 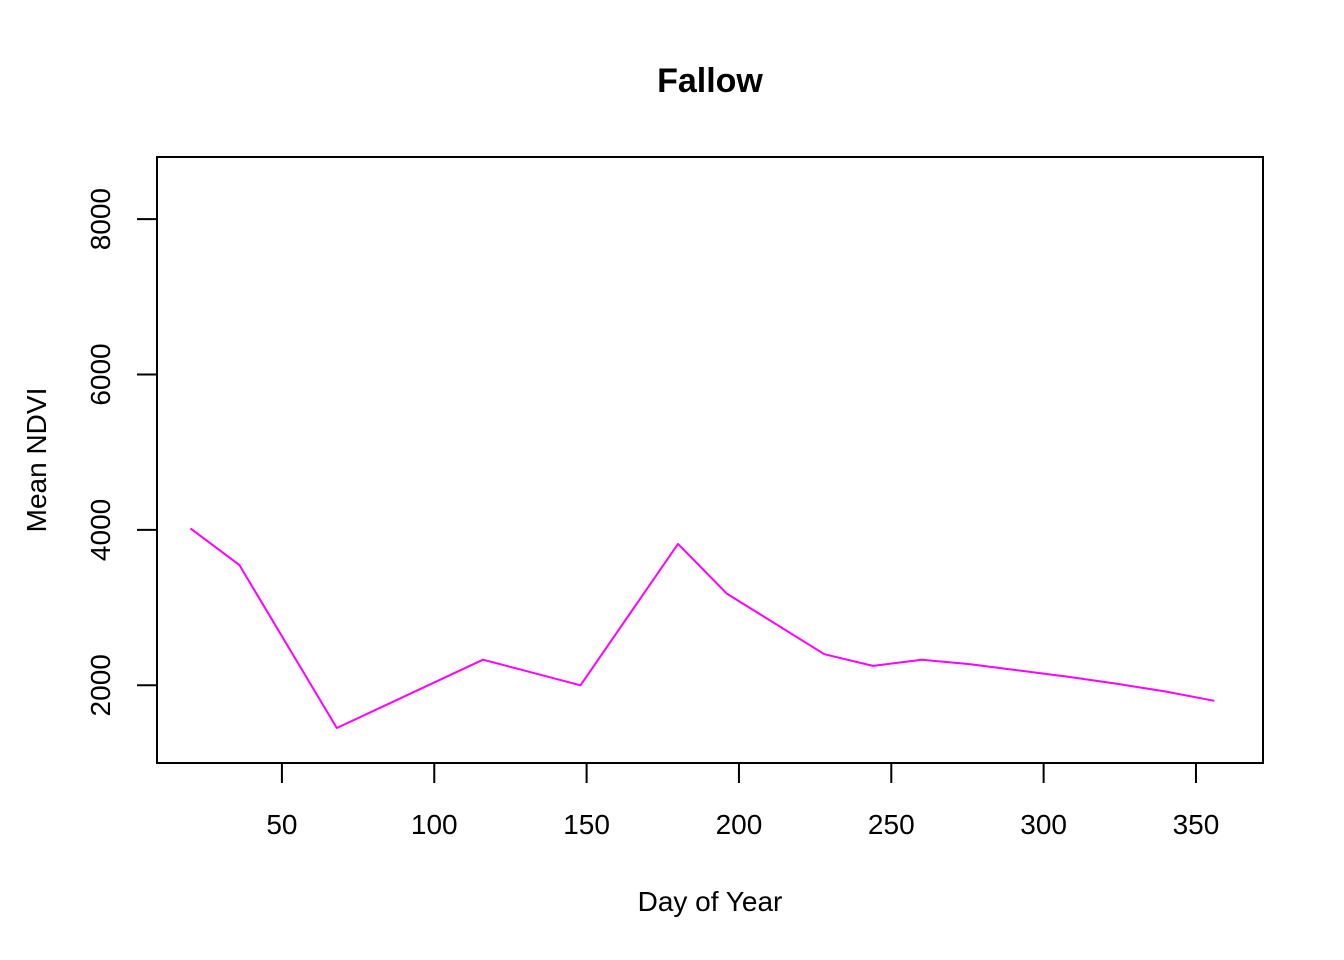 What do you see at coordinates (1043, 824) in the screenshot?
I see `x-tick-label: 300` at bounding box center [1043, 824].